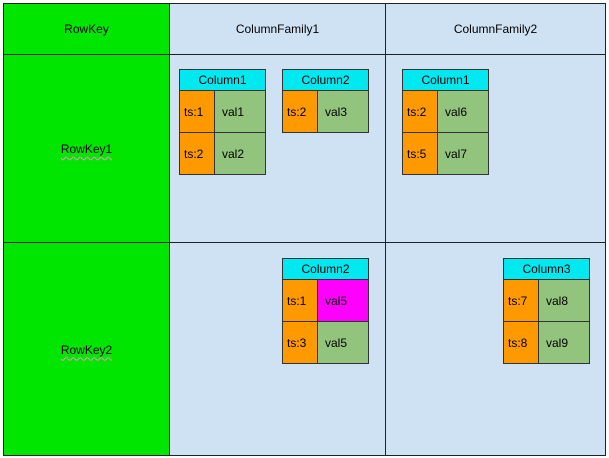 The height and width of the screenshot is (458, 609). Describe the element at coordinates (463, 153) in the screenshot. I see `value-cell: val7` at that location.